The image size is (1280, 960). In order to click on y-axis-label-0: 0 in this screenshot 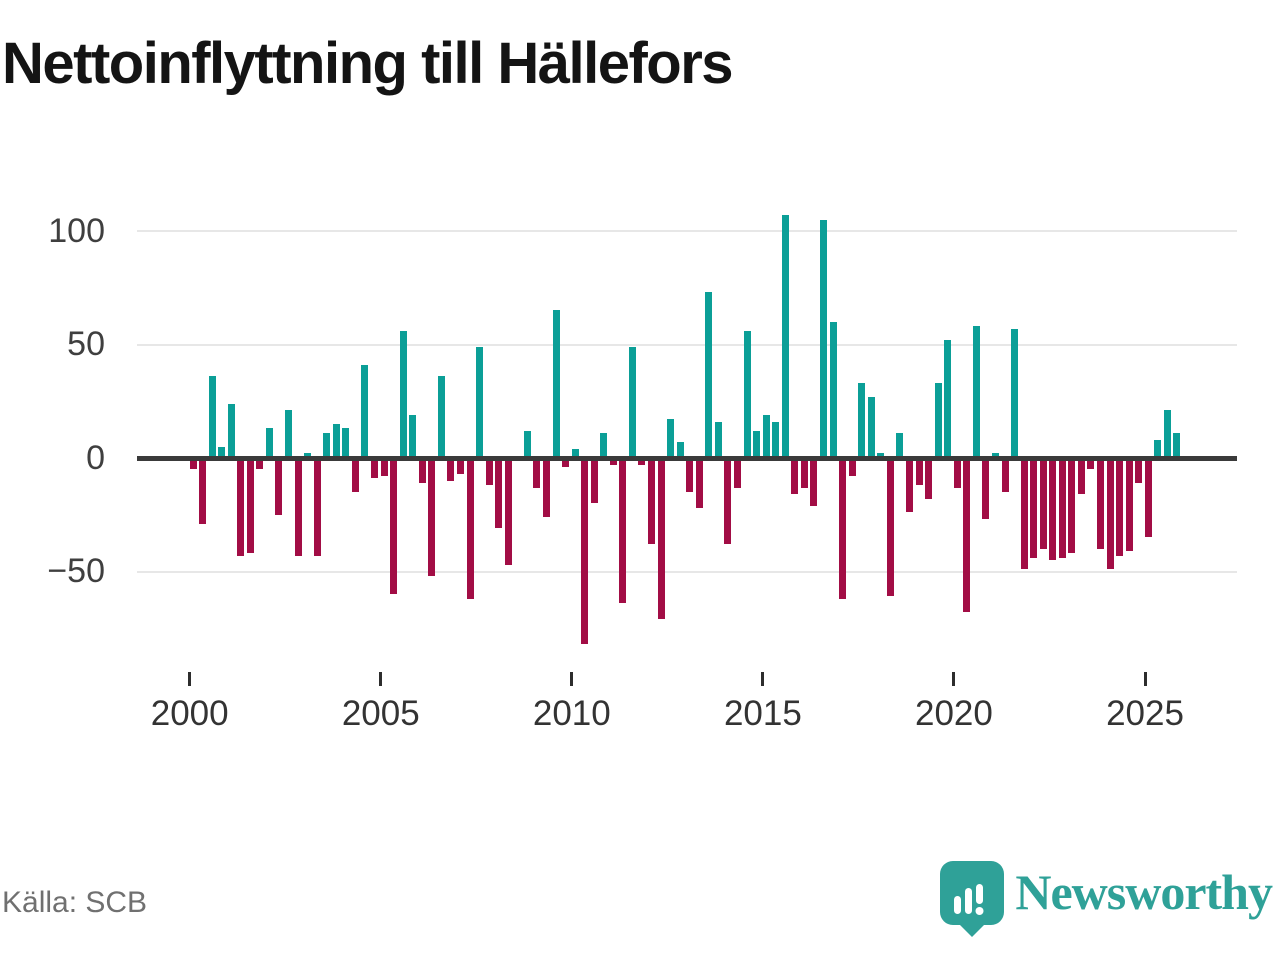, I will do `click(95, 458)`.